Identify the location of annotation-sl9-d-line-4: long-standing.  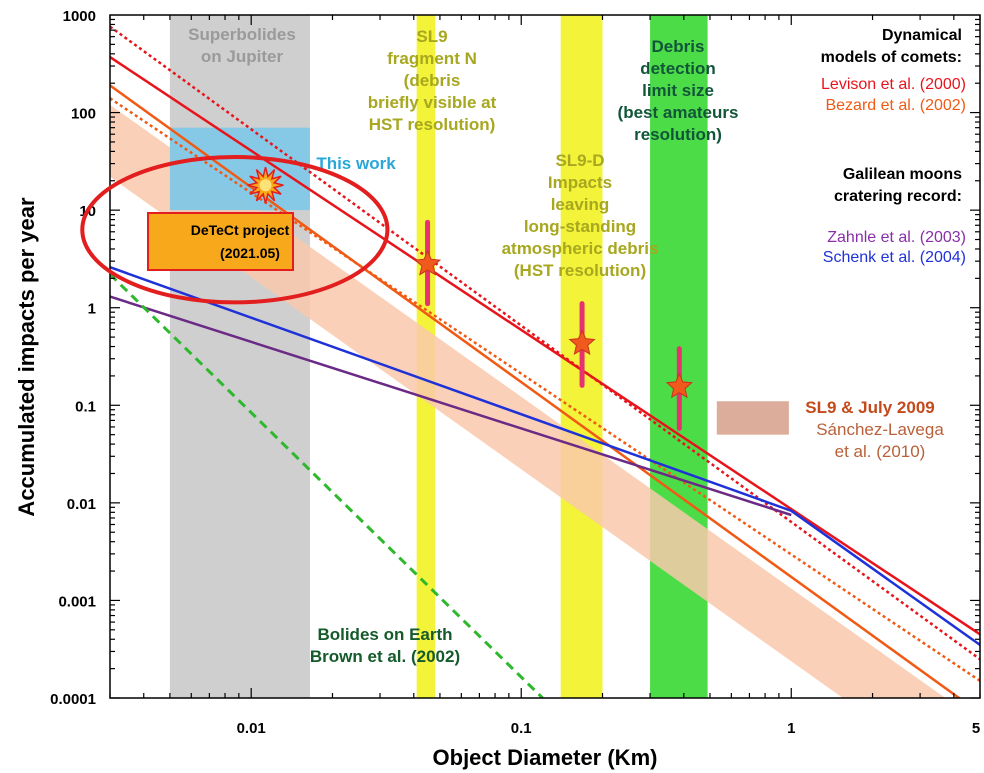
(580, 226).